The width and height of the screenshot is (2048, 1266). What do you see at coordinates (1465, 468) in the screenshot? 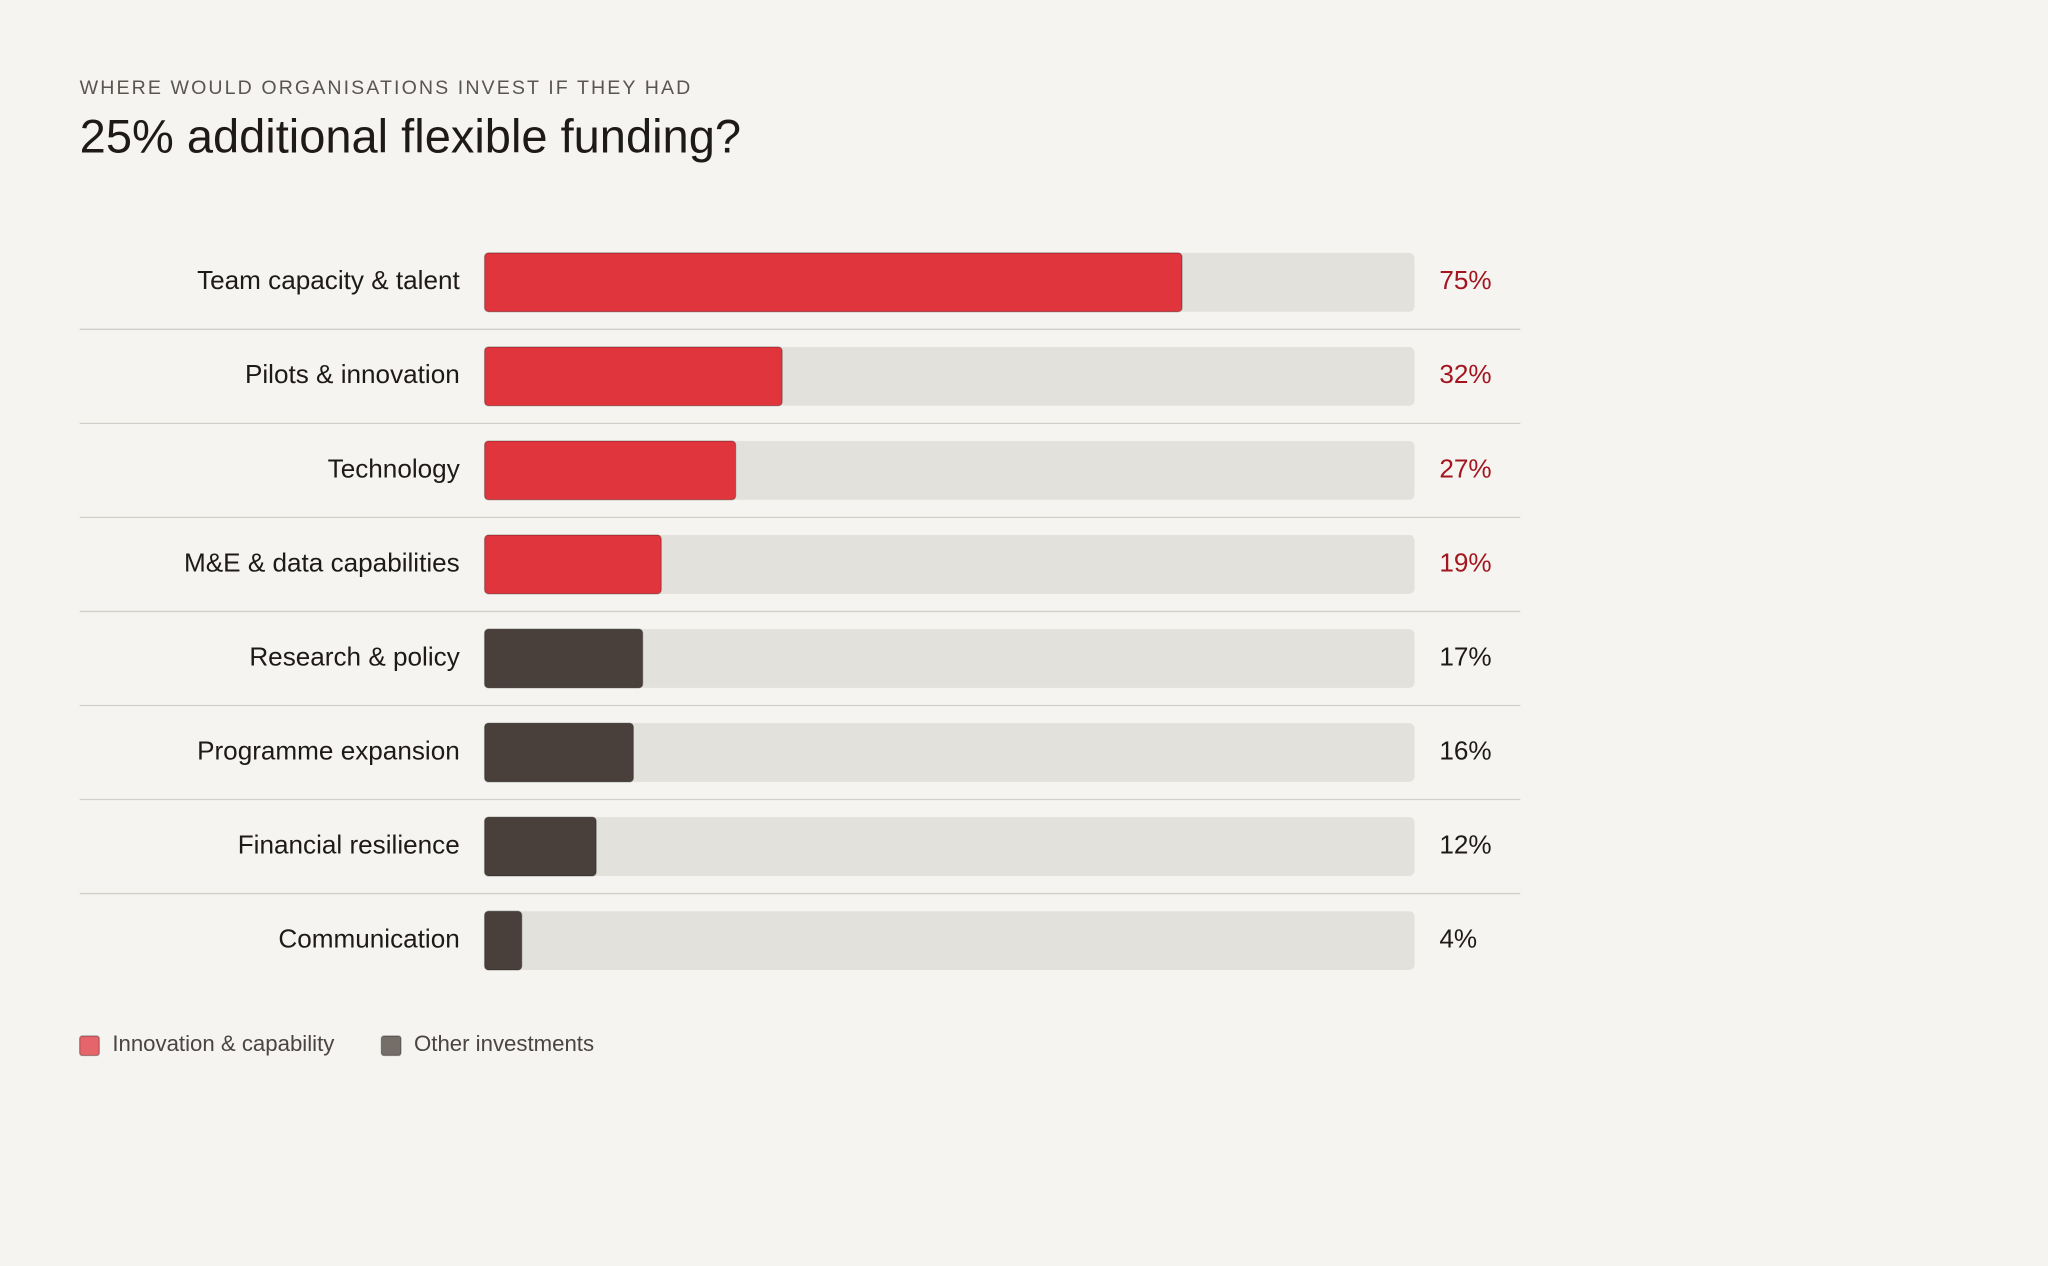
I see `value-label: 27%` at bounding box center [1465, 468].